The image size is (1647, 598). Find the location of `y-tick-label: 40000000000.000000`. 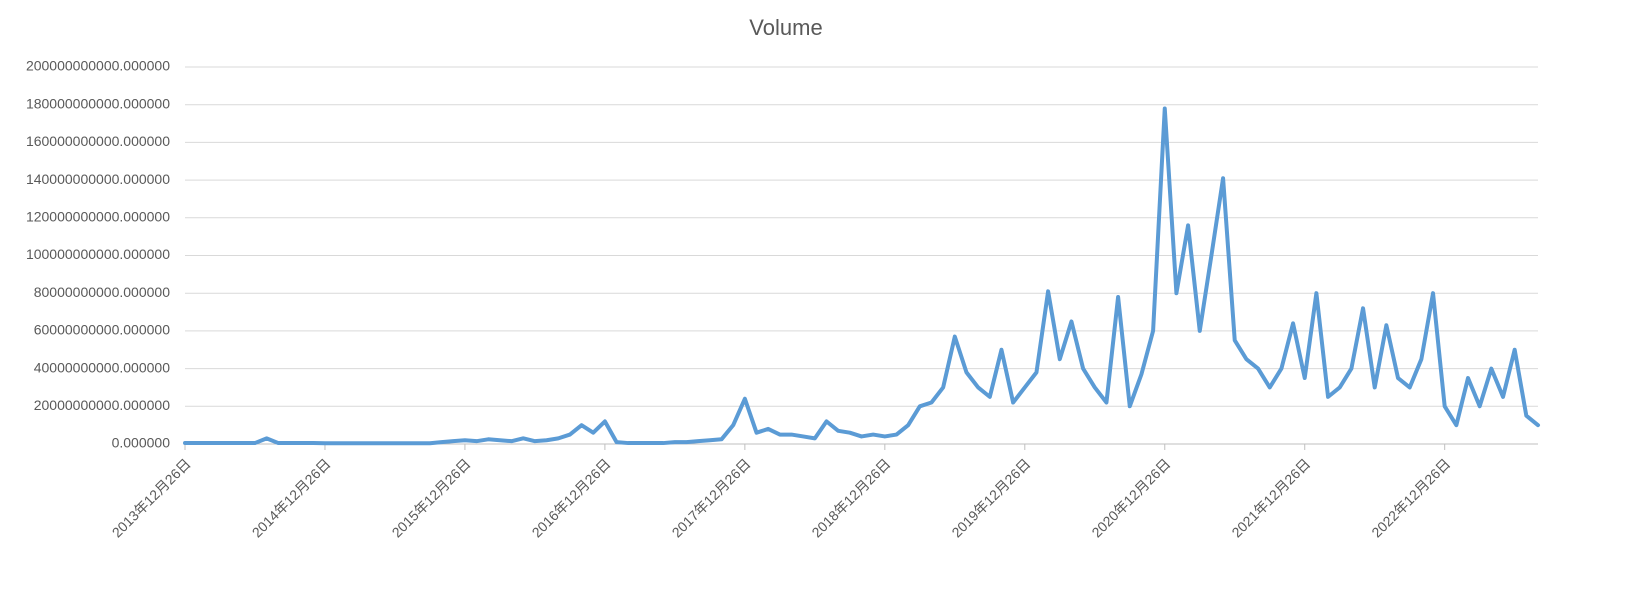

y-tick-label: 40000000000.000000 is located at coordinates (102, 367).